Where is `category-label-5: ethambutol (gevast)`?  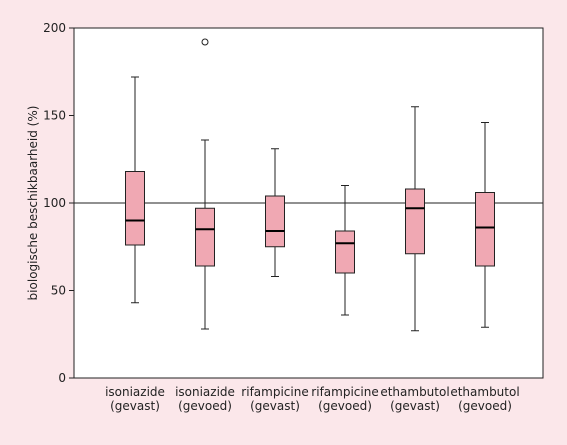
category-label-5: ethambutol (gevast) is located at coordinates (414, 399).